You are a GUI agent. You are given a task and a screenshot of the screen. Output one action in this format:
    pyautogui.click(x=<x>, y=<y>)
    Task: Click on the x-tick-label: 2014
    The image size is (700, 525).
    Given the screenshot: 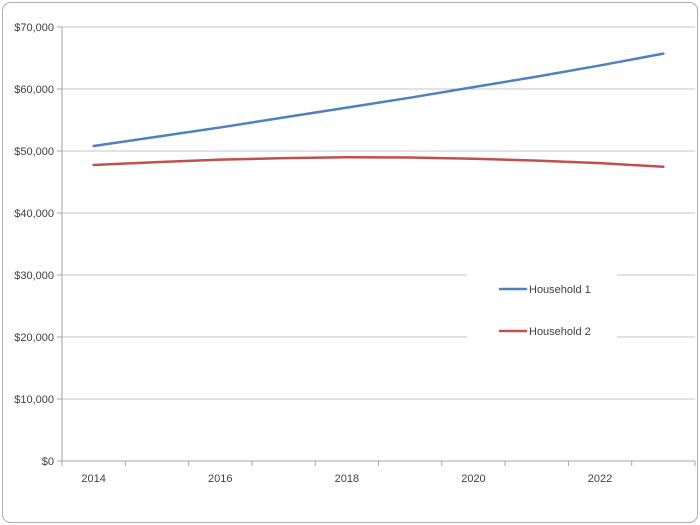 What is the action you would take?
    pyautogui.click(x=93, y=479)
    